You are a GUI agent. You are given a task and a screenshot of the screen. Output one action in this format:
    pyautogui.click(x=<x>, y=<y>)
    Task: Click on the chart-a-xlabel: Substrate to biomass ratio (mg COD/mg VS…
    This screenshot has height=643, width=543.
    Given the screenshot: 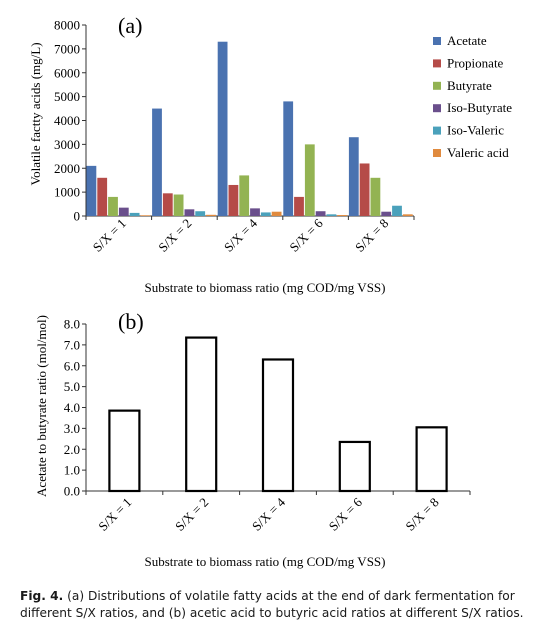 What is the action you would take?
    pyautogui.click(x=265, y=287)
    